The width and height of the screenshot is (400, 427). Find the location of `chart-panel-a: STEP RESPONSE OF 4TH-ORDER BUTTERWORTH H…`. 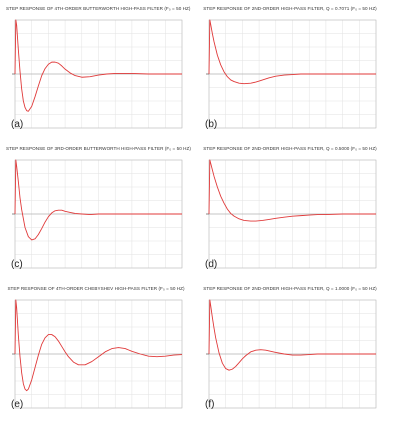

chart-panel-a: STEP RESPONSE OF 4TH-ORDER BUTTERWORTH H… is located at coordinates (98, 71).